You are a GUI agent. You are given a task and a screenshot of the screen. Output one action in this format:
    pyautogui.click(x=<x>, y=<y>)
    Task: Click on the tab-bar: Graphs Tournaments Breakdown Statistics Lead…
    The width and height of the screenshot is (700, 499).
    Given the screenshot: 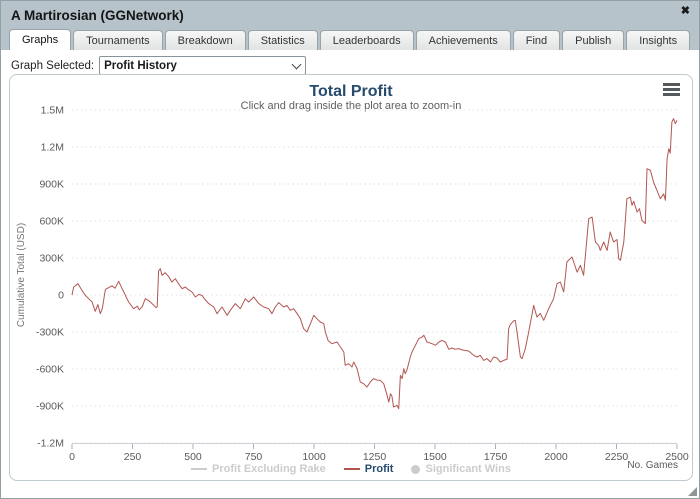 What is the action you would take?
    pyautogui.click(x=350, y=39)
    